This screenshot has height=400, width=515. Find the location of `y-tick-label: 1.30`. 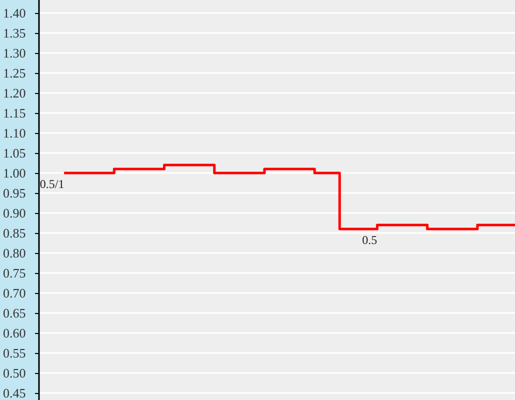

y-tick-label: 1.30 is located at coordinates (14, 53).